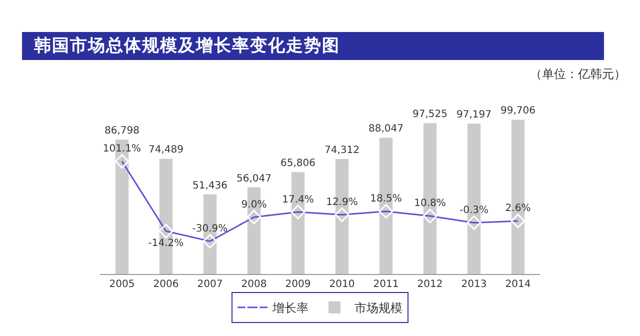 This screenshot has height=336, width=640. Describe the element at coordinates (430, 204) in the screenshot. I see `data-label: 10.8%` at that location.